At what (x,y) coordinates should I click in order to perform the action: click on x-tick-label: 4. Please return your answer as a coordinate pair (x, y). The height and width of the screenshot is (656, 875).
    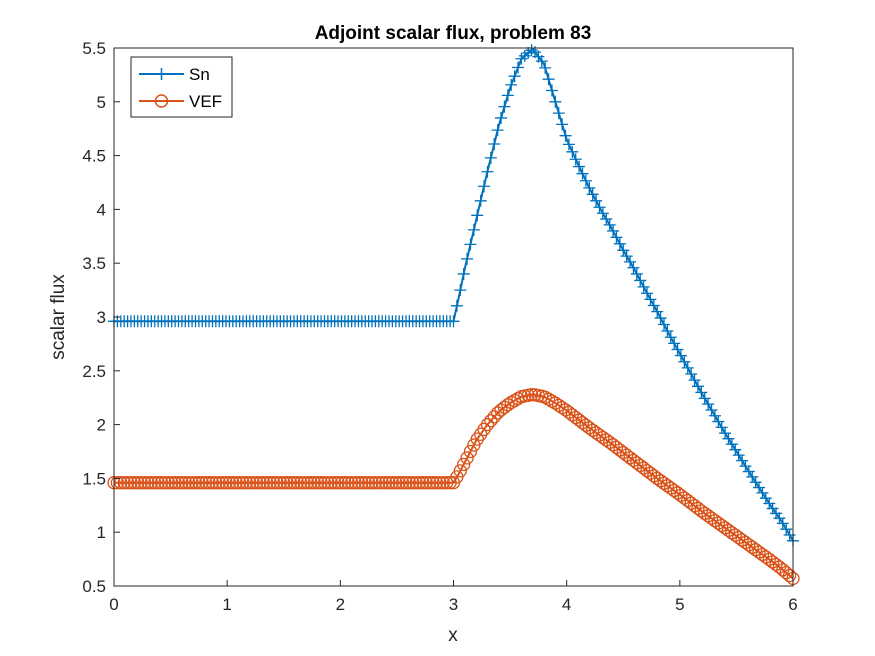
    Looking at the image, I should click on (566, 604).